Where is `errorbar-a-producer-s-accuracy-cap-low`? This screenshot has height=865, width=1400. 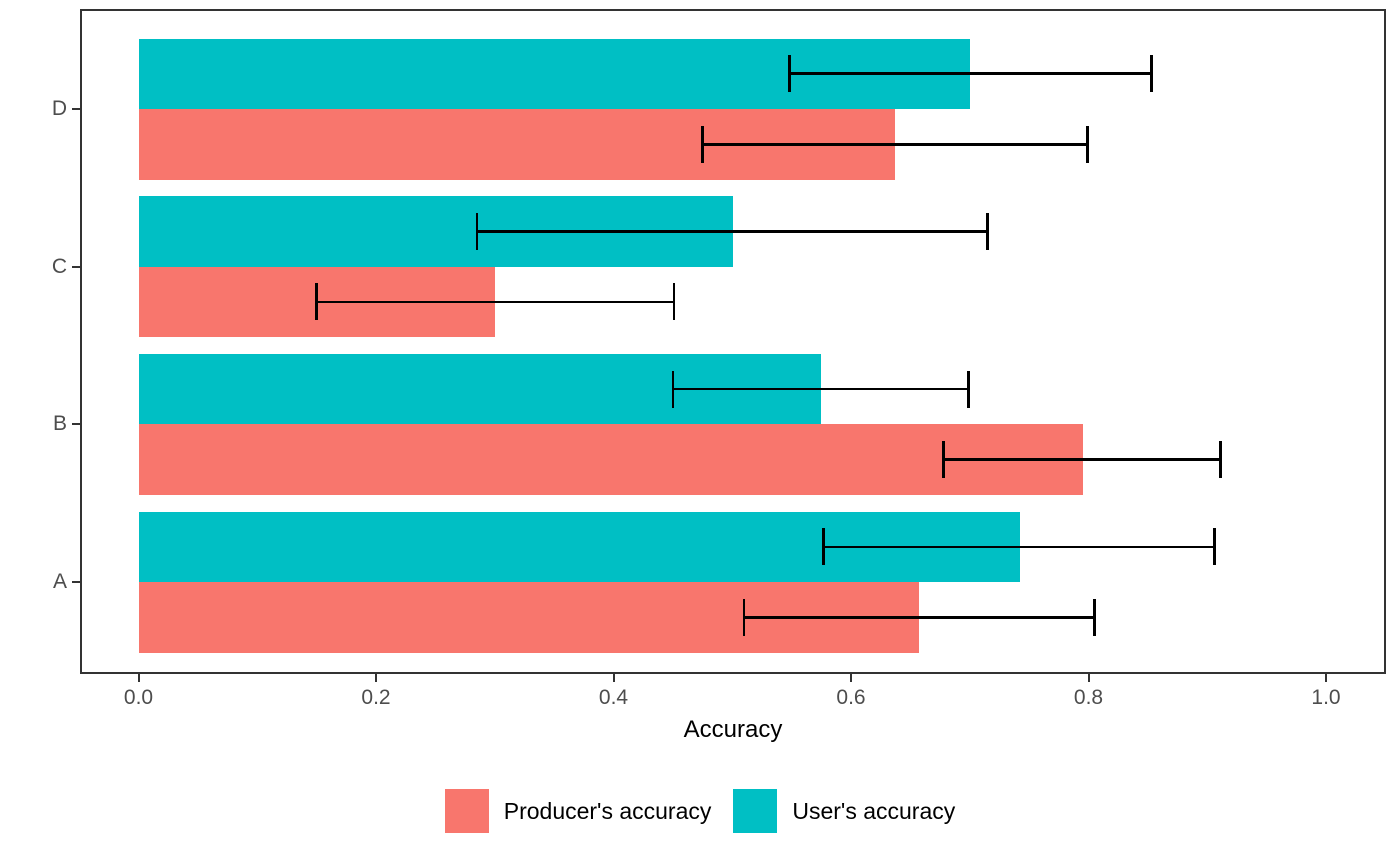
errorbar-a-producer-s-accuracy-cap-low is located at coordinates (744, 617).